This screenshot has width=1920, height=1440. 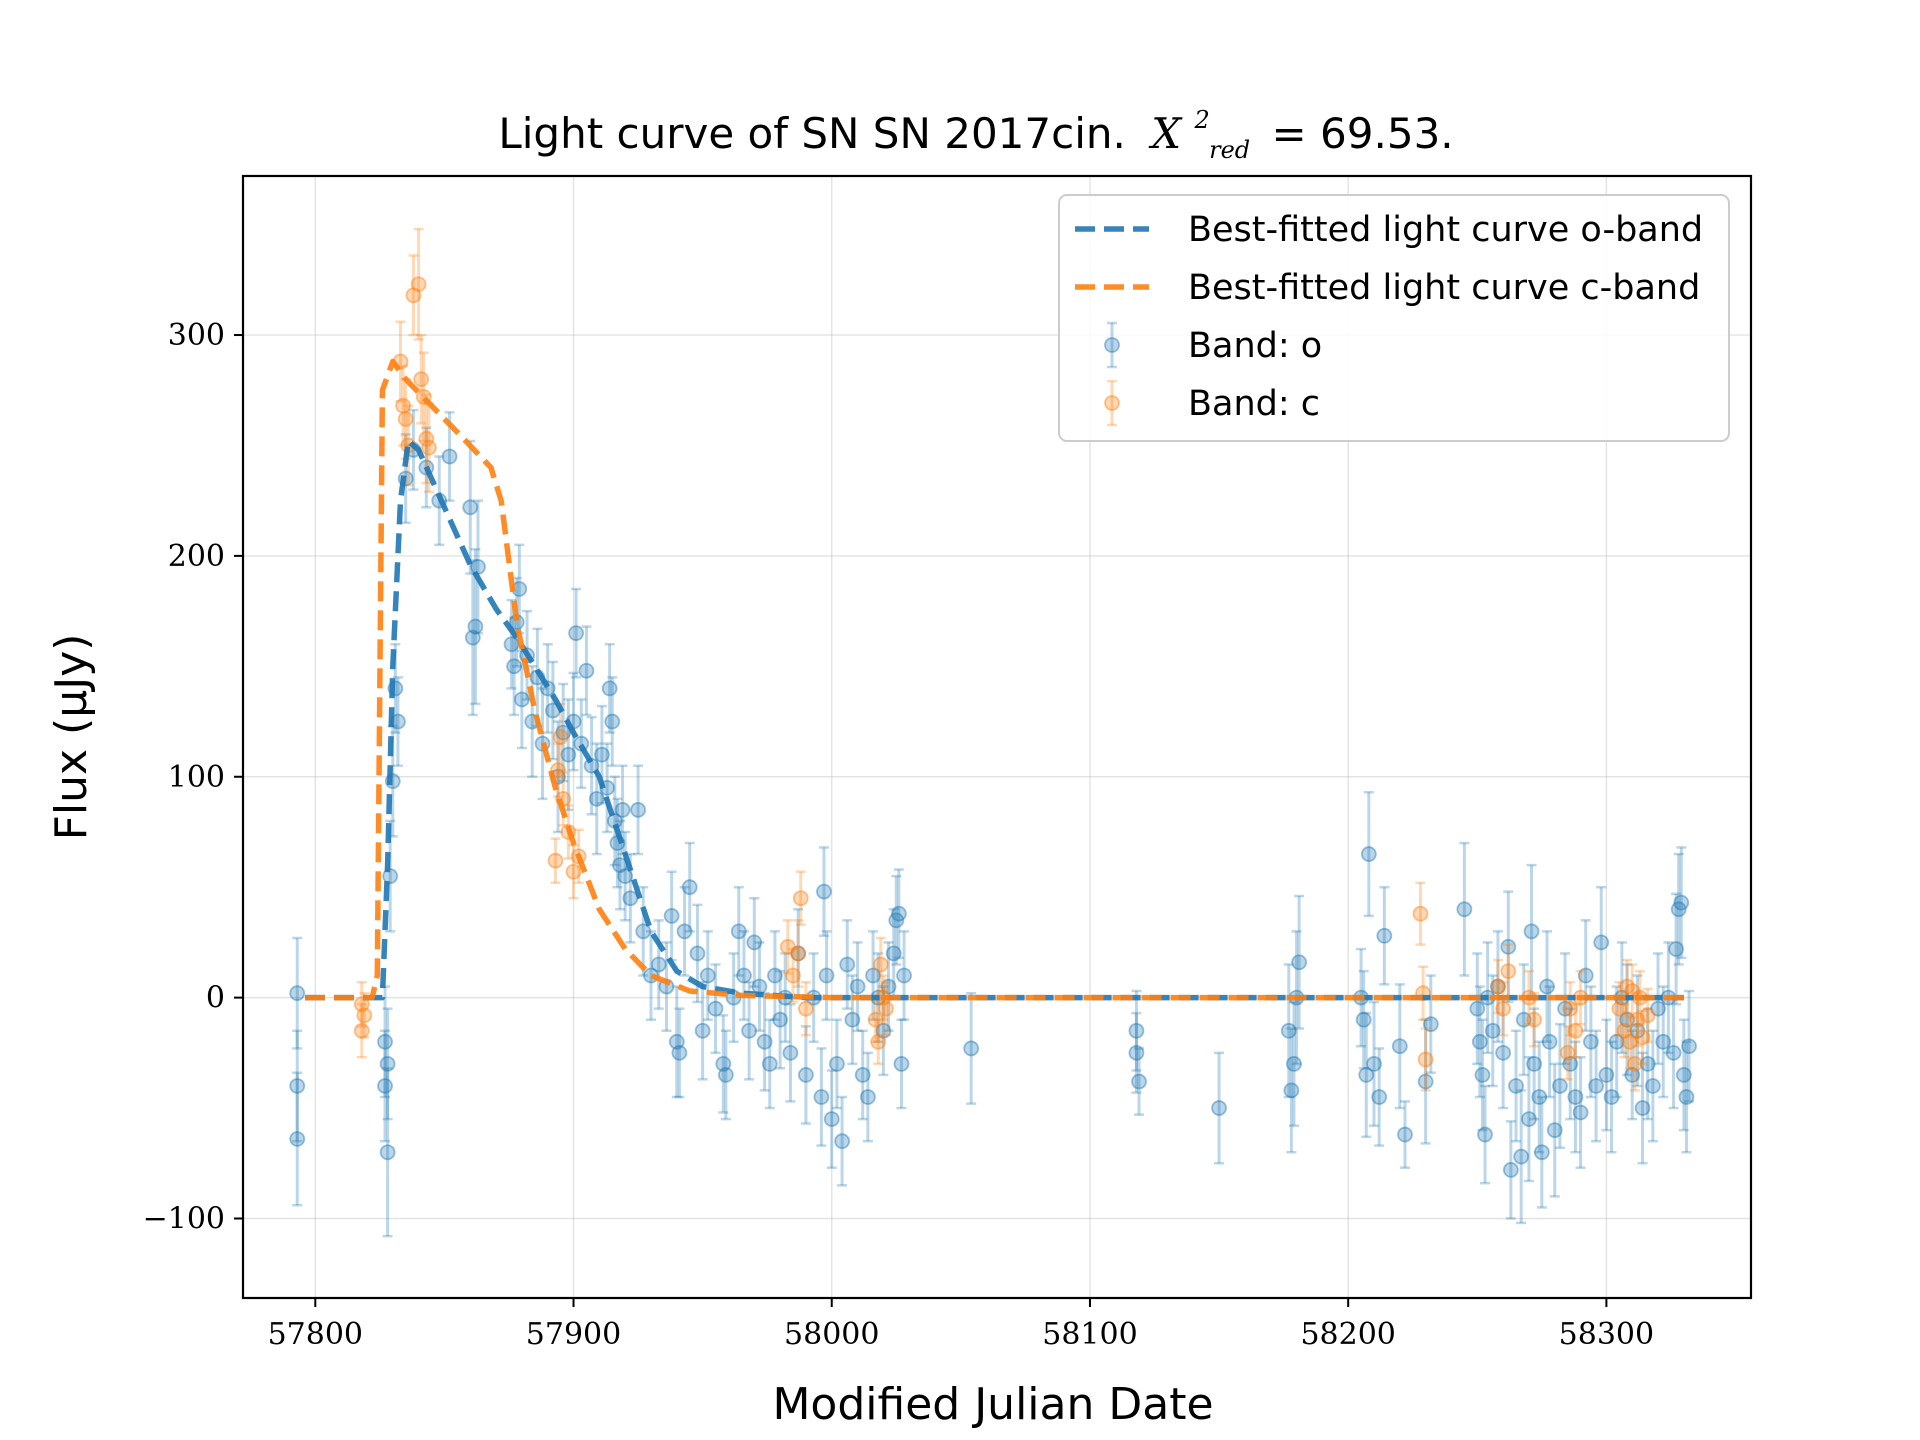 I want to click on legend-item-3: Band: c, so click(x=1212, y=403).